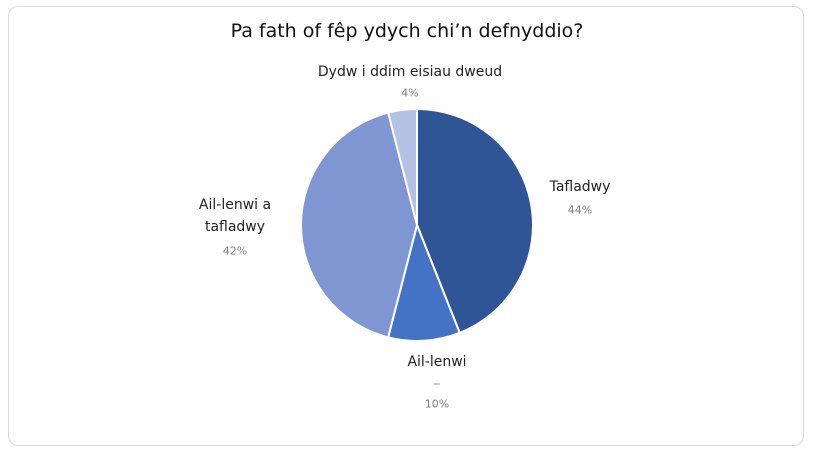 The width and height of the screenshot is (814, 455). Describe the element at coordinates (235, 251) in the screenshot. I see `slice-percent: 42%` at that location.